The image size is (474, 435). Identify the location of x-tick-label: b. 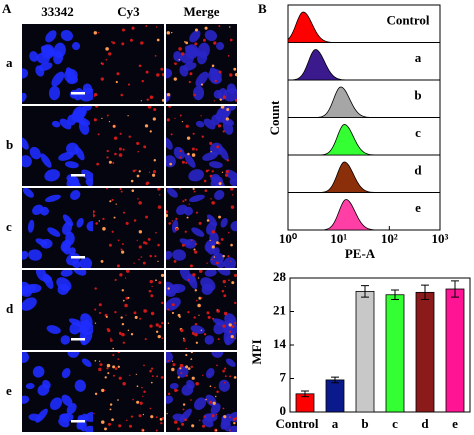
(364, 423).